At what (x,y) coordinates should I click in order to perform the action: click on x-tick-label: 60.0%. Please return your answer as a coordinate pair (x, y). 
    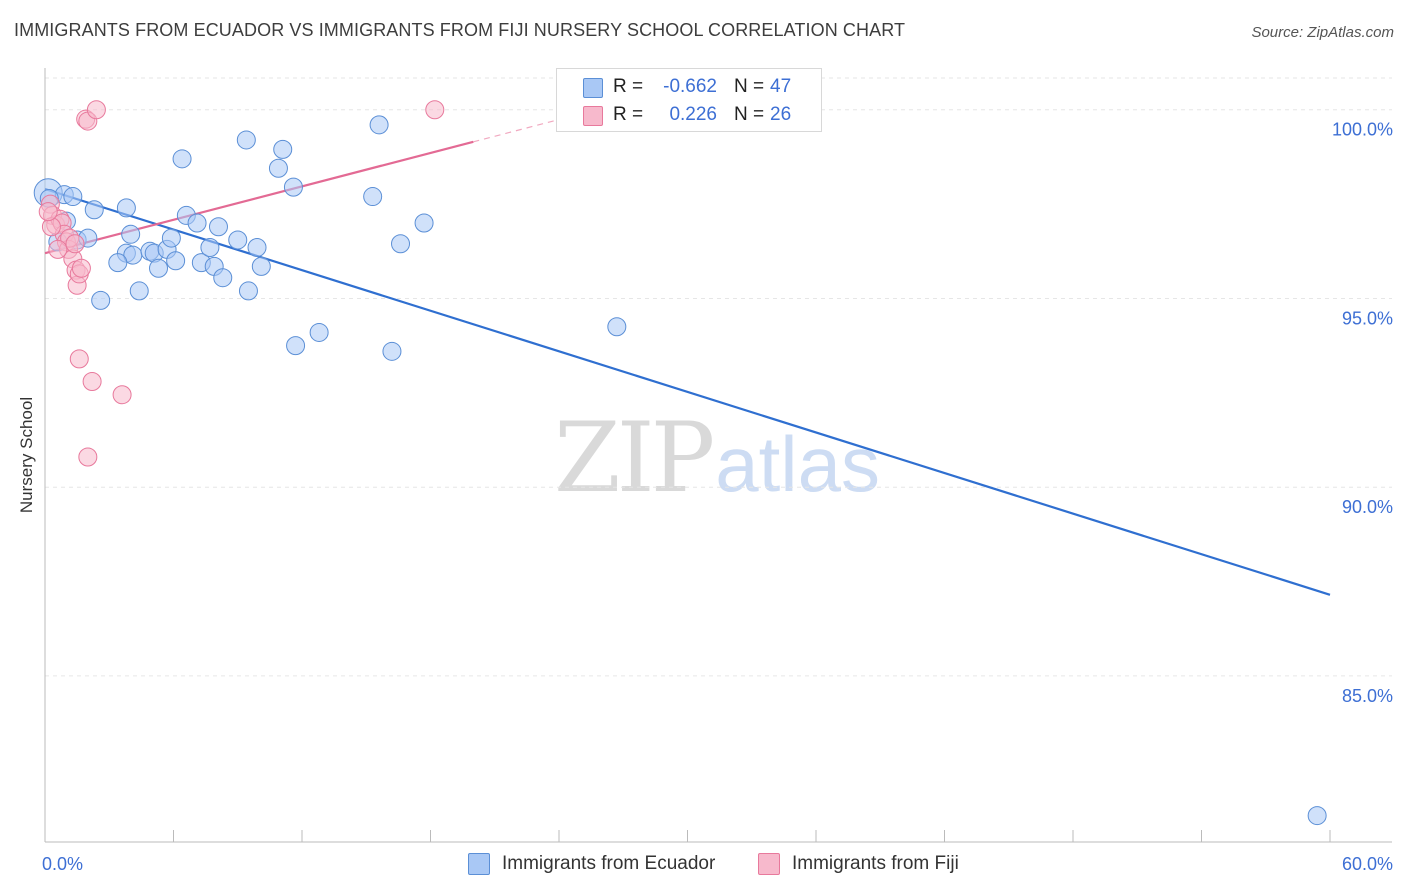
    Looking at the image, I should click on (1367, 864).